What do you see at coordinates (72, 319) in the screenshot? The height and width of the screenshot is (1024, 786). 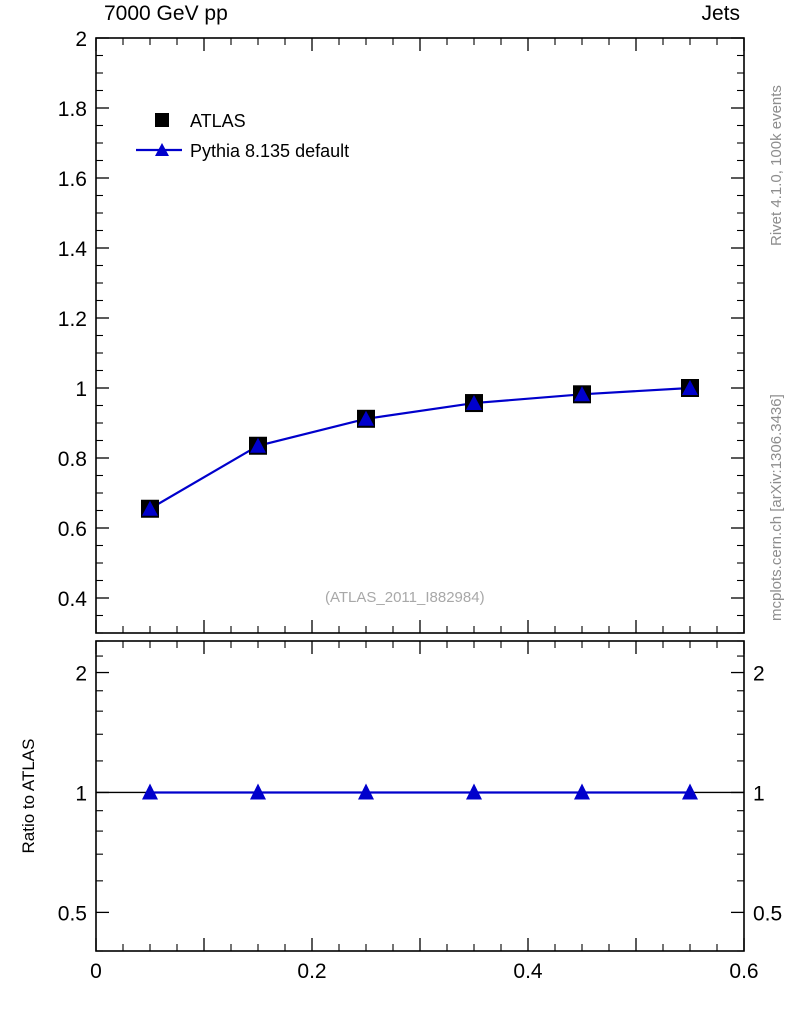 I see `y-tick-label: 1.2` at bounding box center [72, 319].